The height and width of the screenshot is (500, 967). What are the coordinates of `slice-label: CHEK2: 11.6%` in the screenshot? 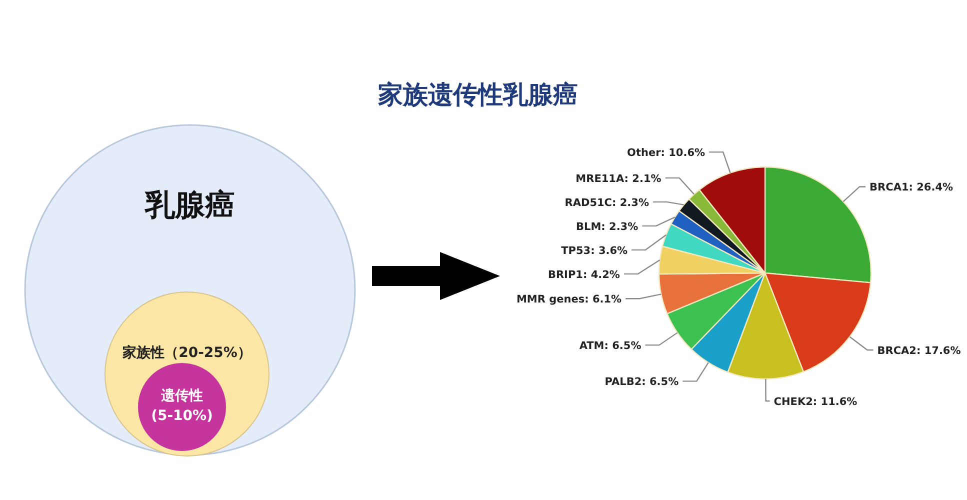 It's located at (816, 402).